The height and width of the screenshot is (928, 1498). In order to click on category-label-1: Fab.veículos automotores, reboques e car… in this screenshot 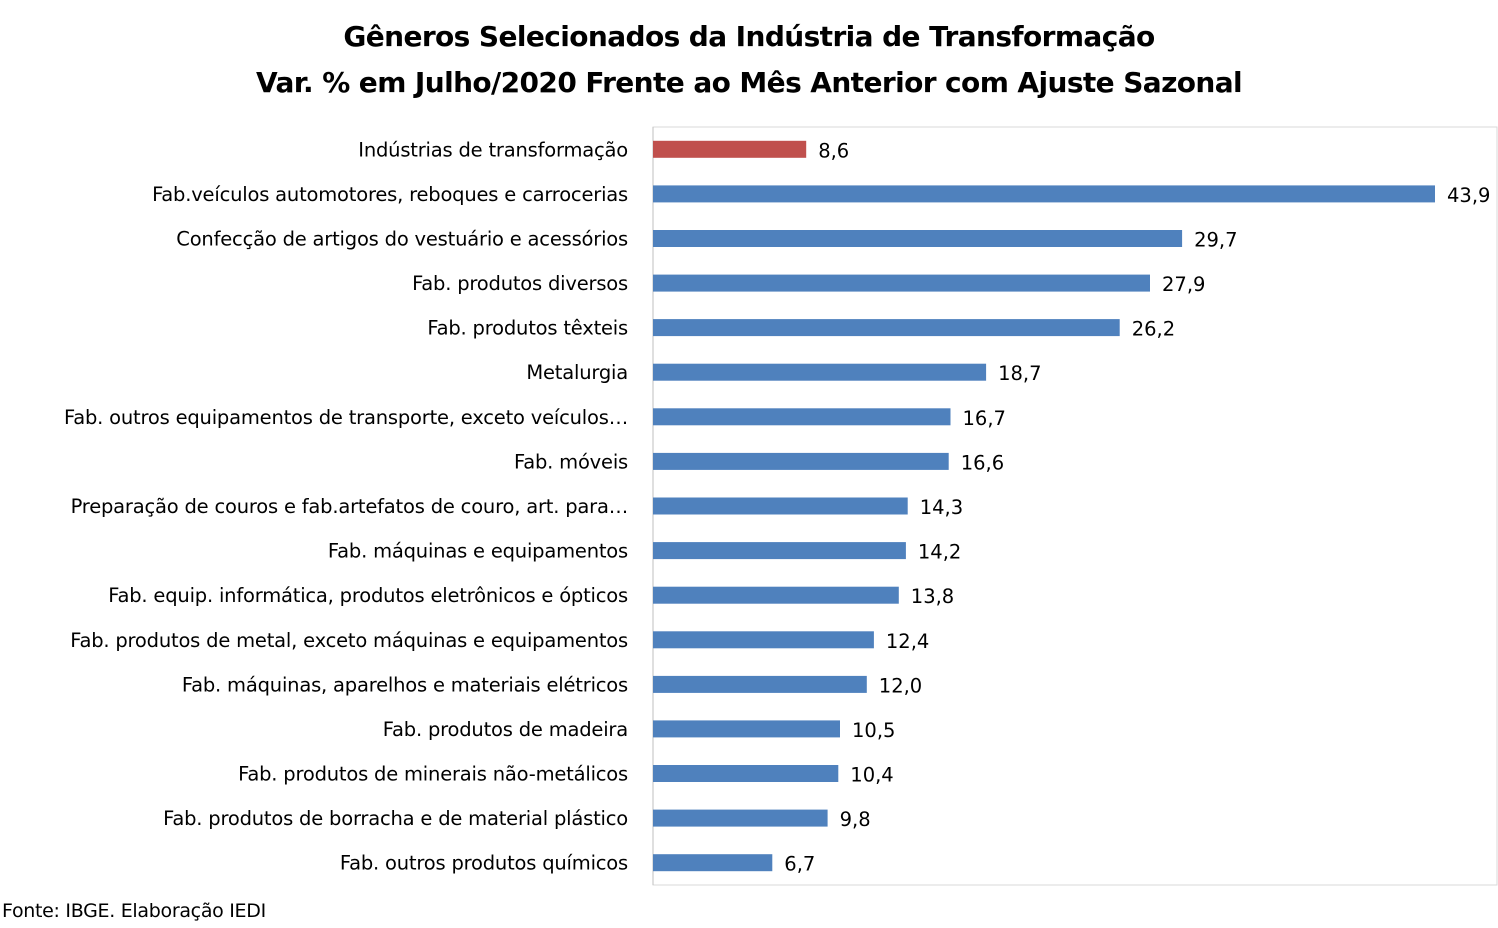, I will do `click(390, 194)`.